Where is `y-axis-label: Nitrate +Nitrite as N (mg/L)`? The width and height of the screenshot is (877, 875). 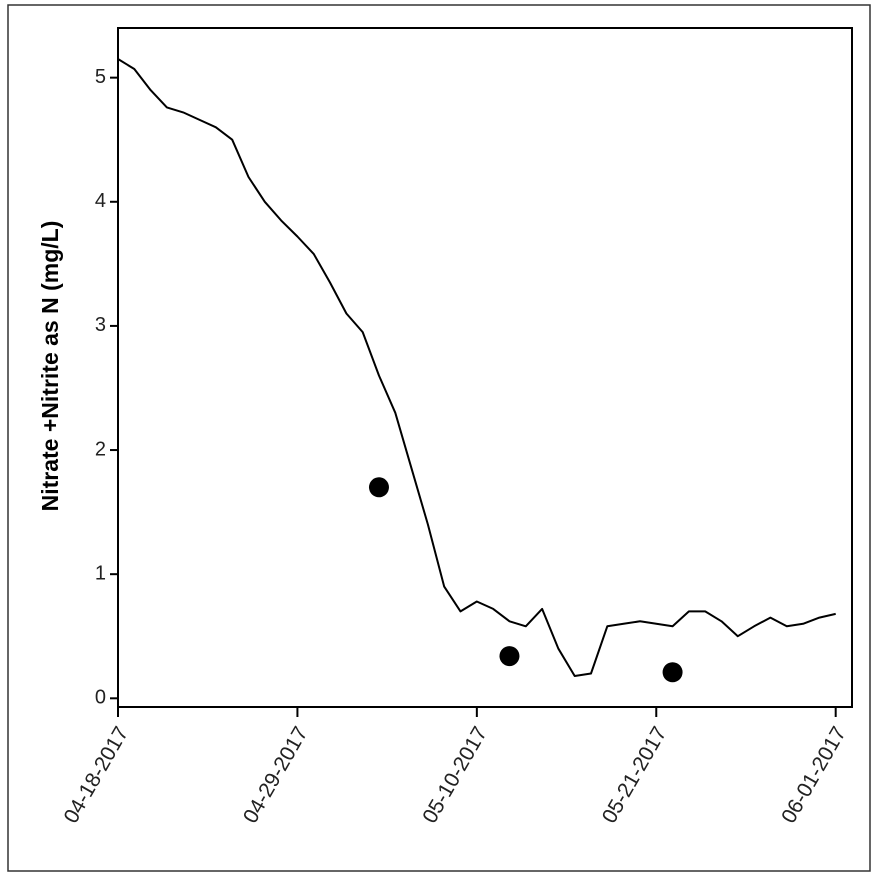
y-axis-label: Nitrate +Nitrite as N (mg/L) is located at coordinates (50, 366).